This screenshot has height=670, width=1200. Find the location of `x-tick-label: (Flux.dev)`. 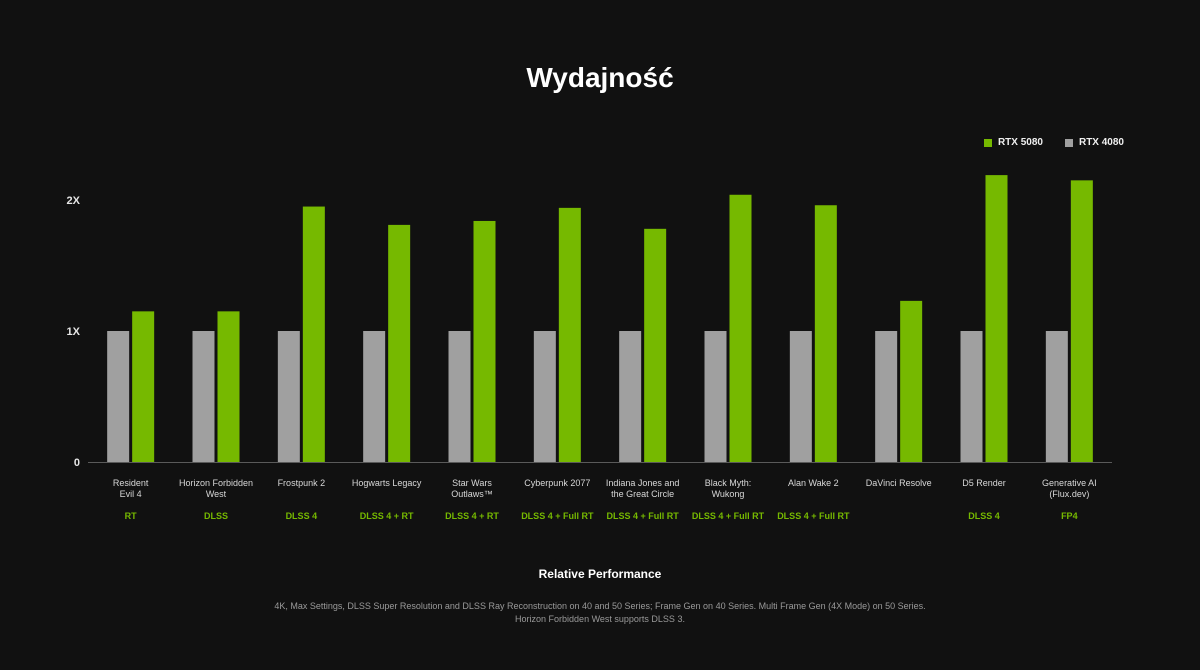

x-tick-label: (Flux.dev) is located at coordinates (1069, 494).